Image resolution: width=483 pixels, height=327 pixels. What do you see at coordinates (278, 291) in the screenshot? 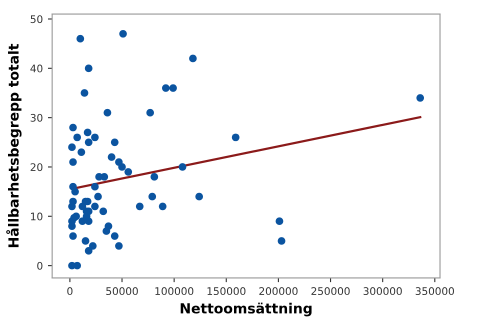
I see `x-tick-label: 200000` at bounding box center [278, 291].